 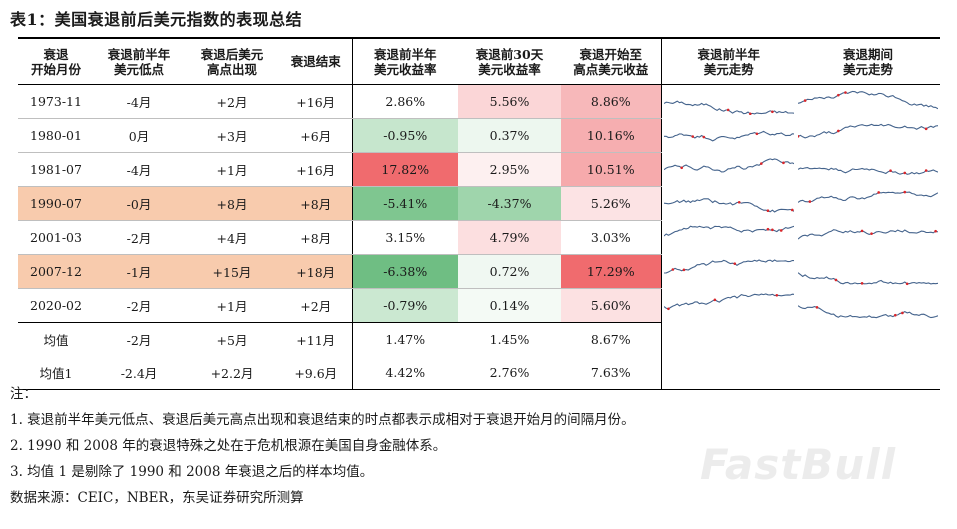 What do you see at coordinates (23, 394) in the screenshot?
I see `note-heading: 注：` at bounding box center [23, 394].